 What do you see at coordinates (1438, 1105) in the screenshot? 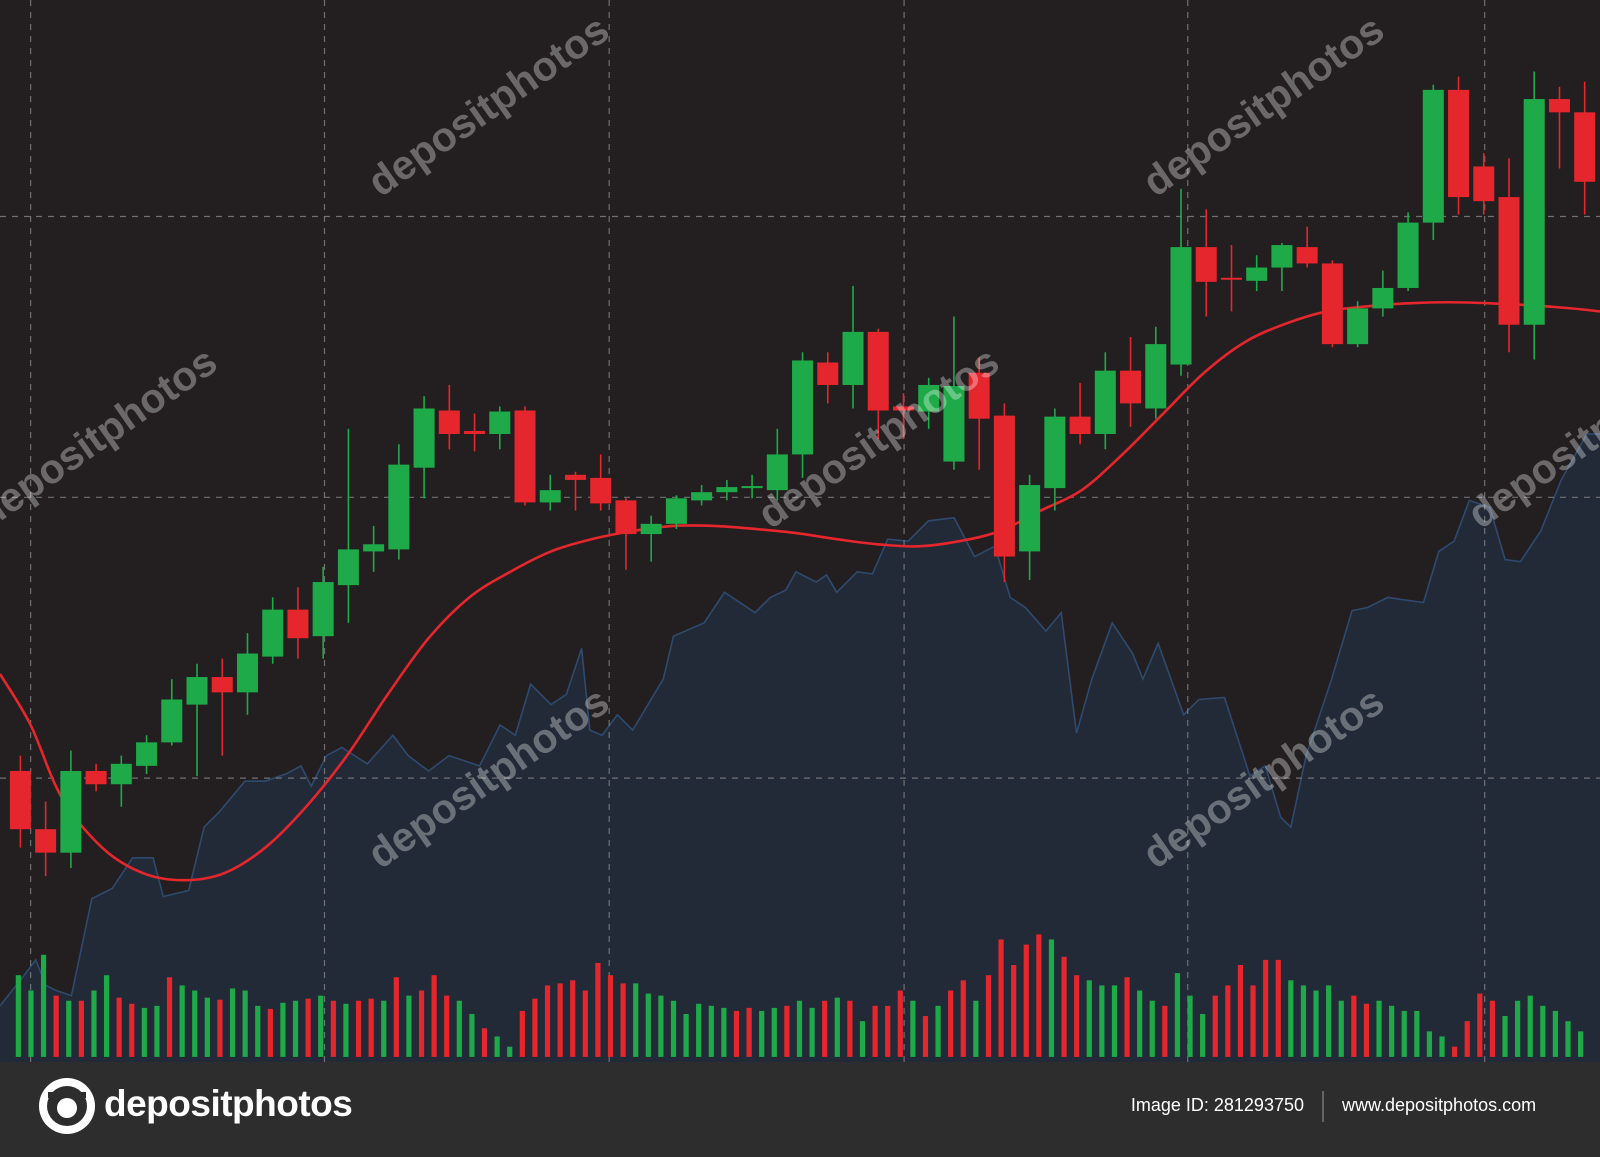
I see `site-url: www.depositphotos.com` at bounding box center [1438, 1105].